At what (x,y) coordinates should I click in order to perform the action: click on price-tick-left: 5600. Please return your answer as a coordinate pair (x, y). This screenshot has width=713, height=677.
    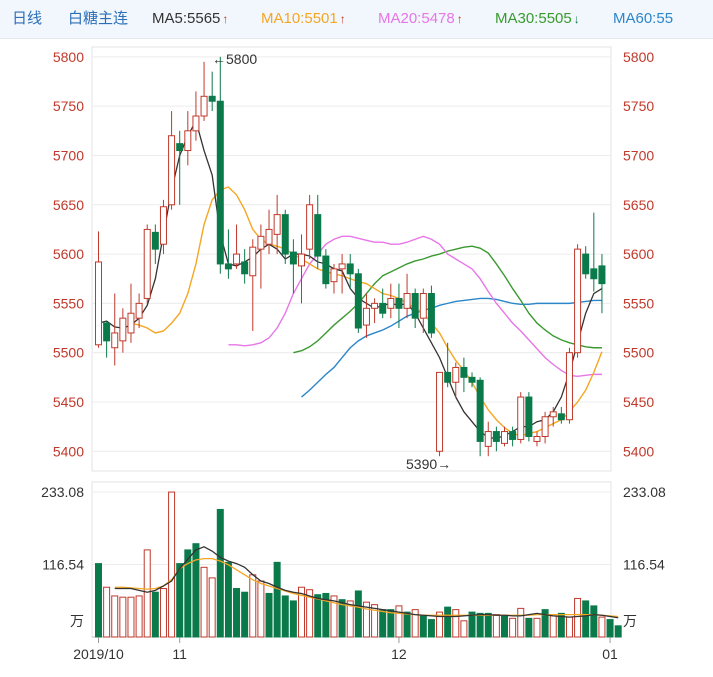
    Looking at the image, I should click on (68, 254).